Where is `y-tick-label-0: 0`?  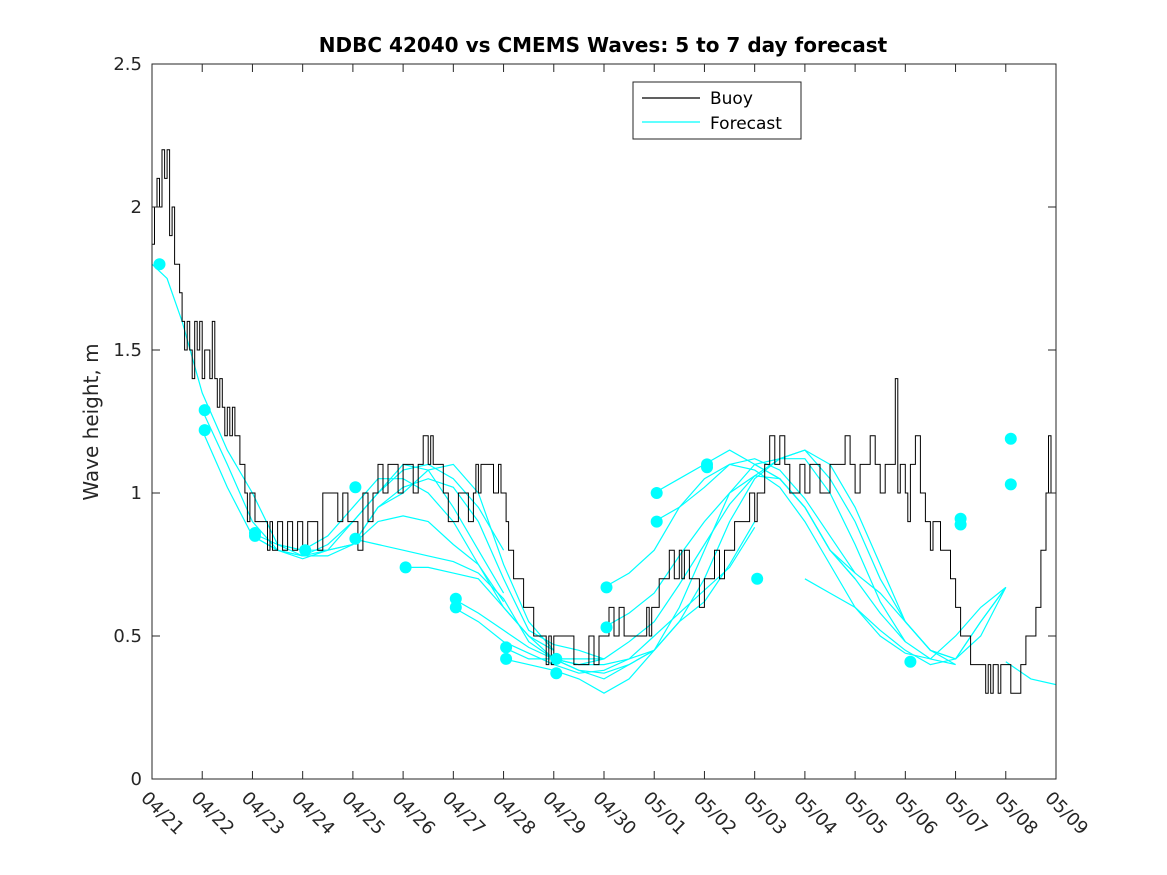 y-tick-label-0: 0 is located at coordinates (136, 779).